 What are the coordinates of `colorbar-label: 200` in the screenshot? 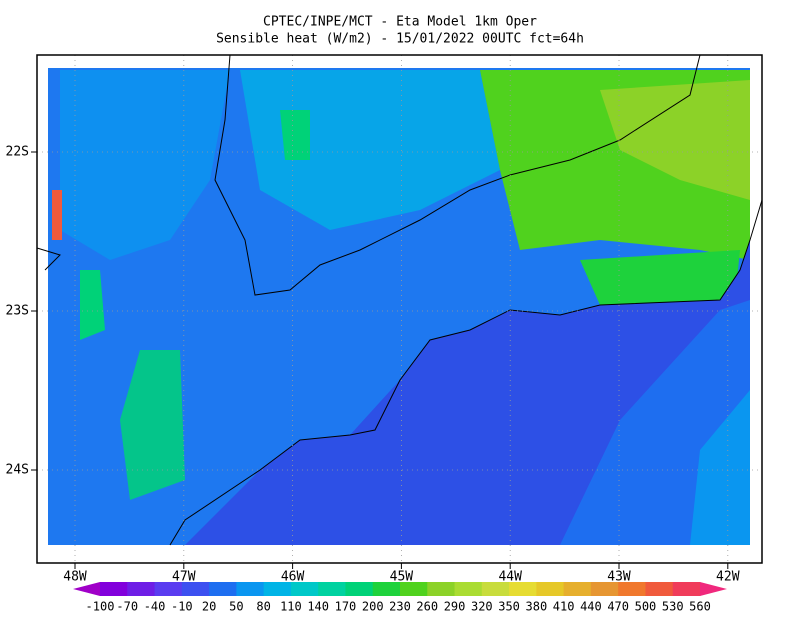 It's located at (373, 607).